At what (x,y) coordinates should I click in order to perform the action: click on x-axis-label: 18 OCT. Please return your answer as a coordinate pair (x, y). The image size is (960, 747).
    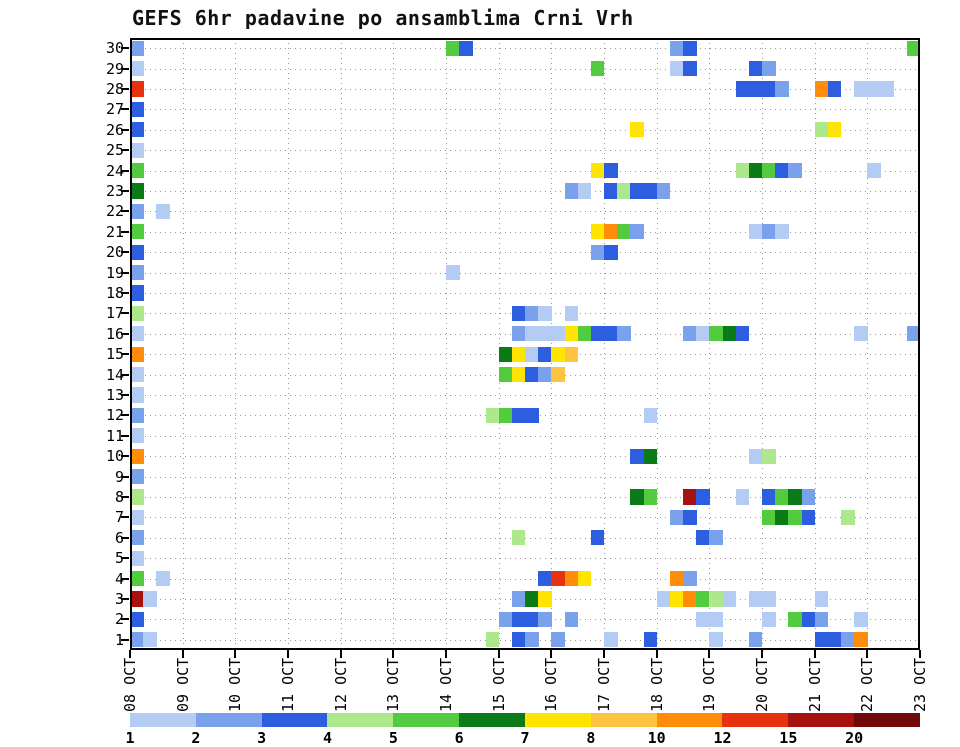
    Looking at the image, I should click on (656, 684).